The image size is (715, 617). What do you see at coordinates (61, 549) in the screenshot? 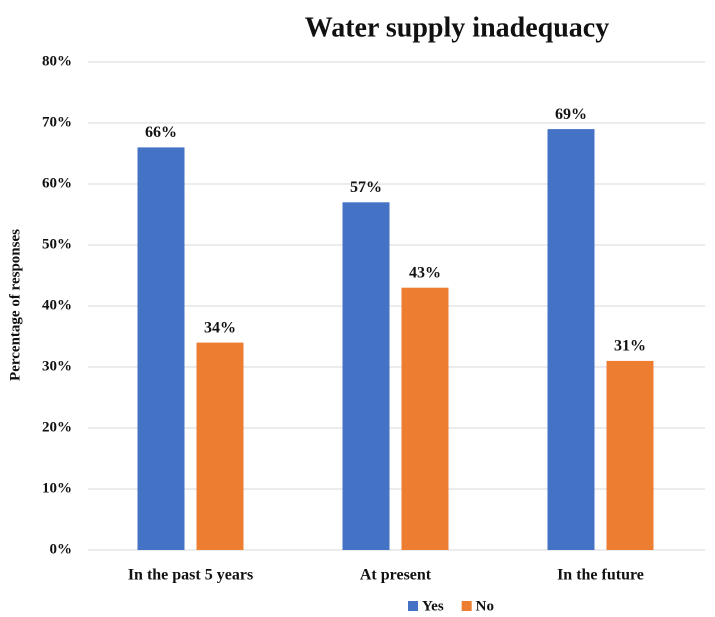
I see `y-tick-label: 0%` at bounding box center [61, 549].